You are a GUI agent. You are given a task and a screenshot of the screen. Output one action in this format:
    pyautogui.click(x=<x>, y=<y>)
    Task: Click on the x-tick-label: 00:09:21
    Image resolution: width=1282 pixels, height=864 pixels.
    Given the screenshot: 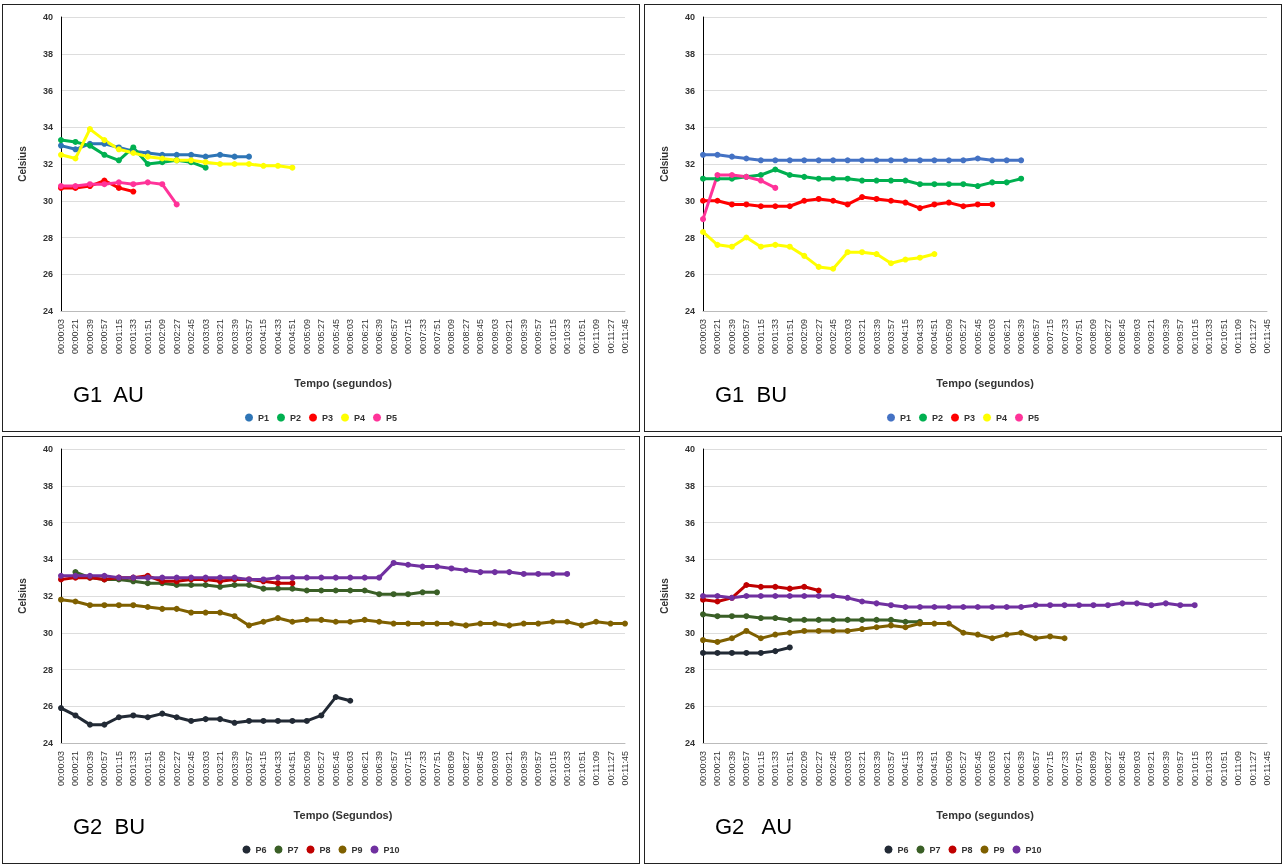 What is the action you would take?
    pyautogui.click(x=1151, y=769)
    